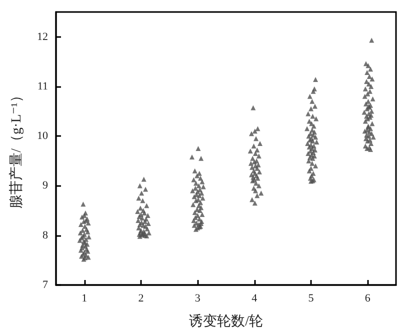 This screenshot has height=334, width=406. I want to click on x-tick-label: 1, so click(85, 298).